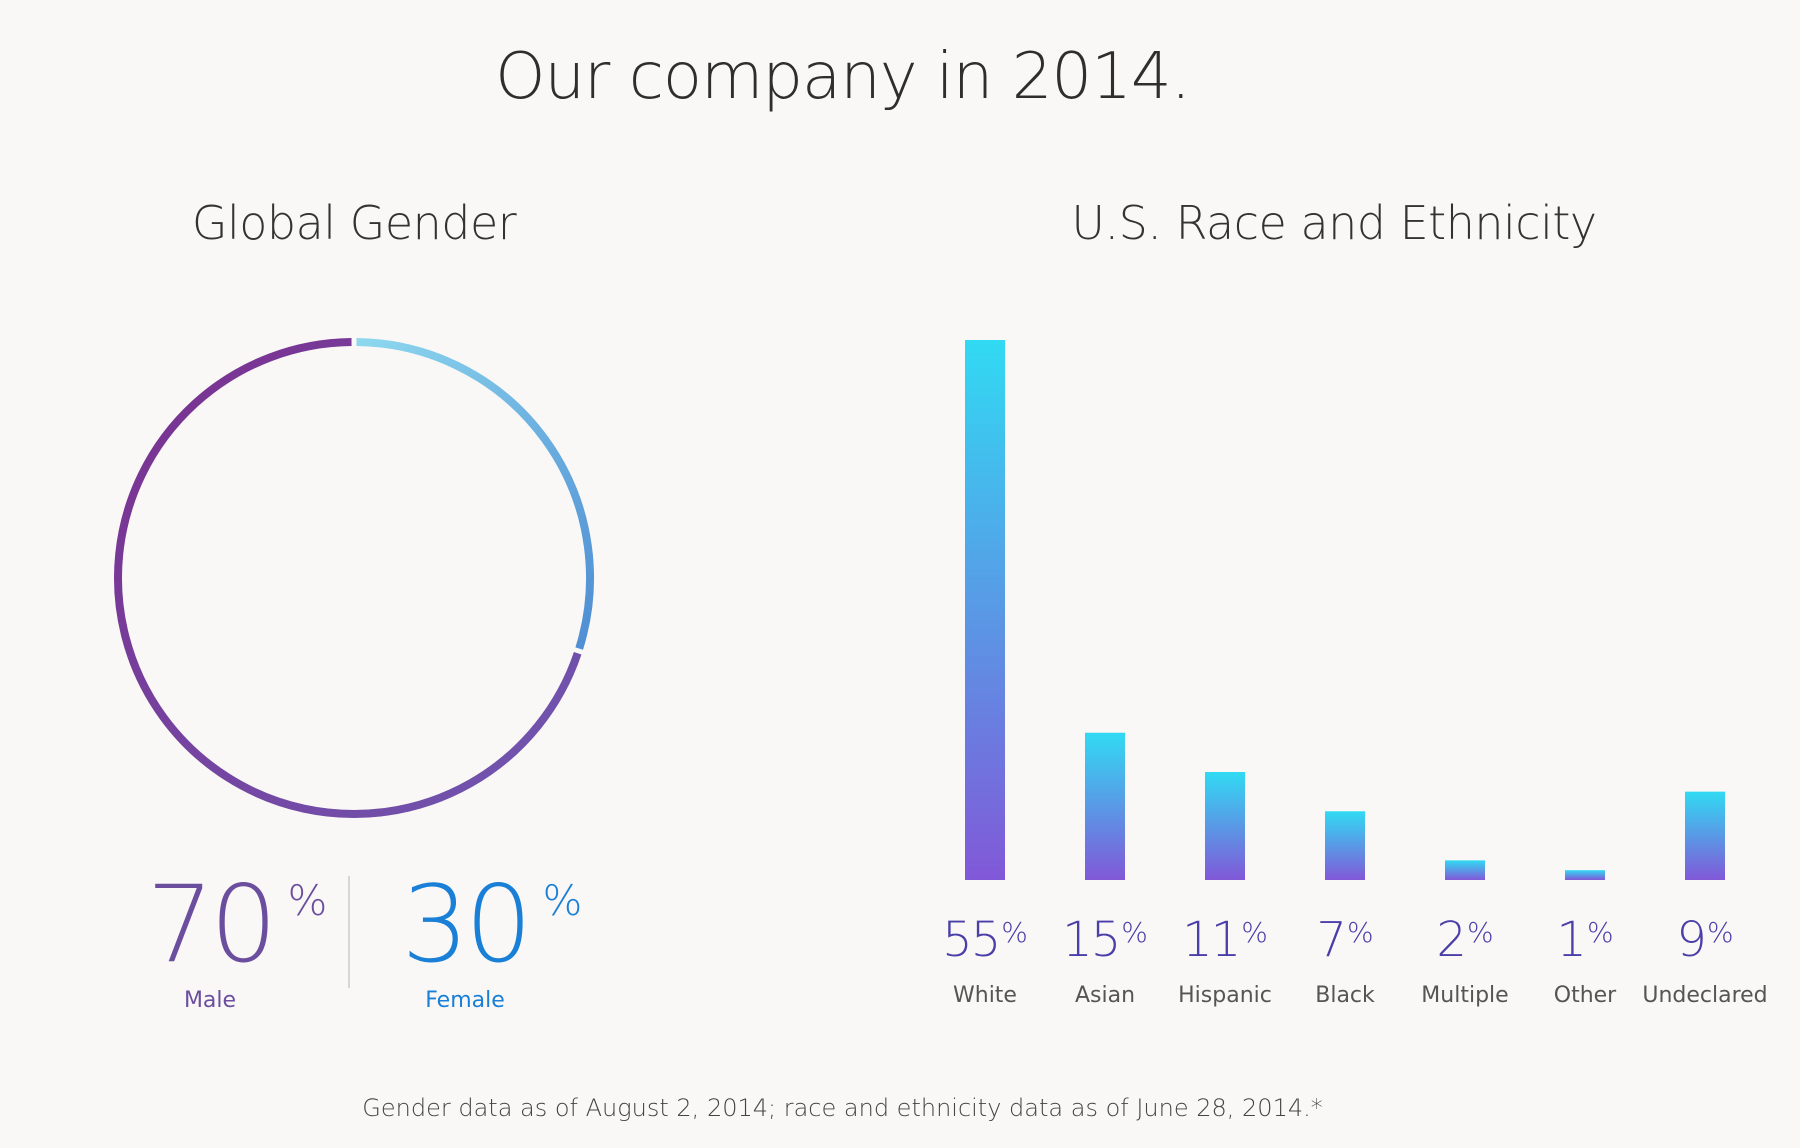 This screenshot has height=1148, width=1800. Describe the element at coordinates (985, 940) in the screenshot. I see `bar-value-white: 55%` at that location.